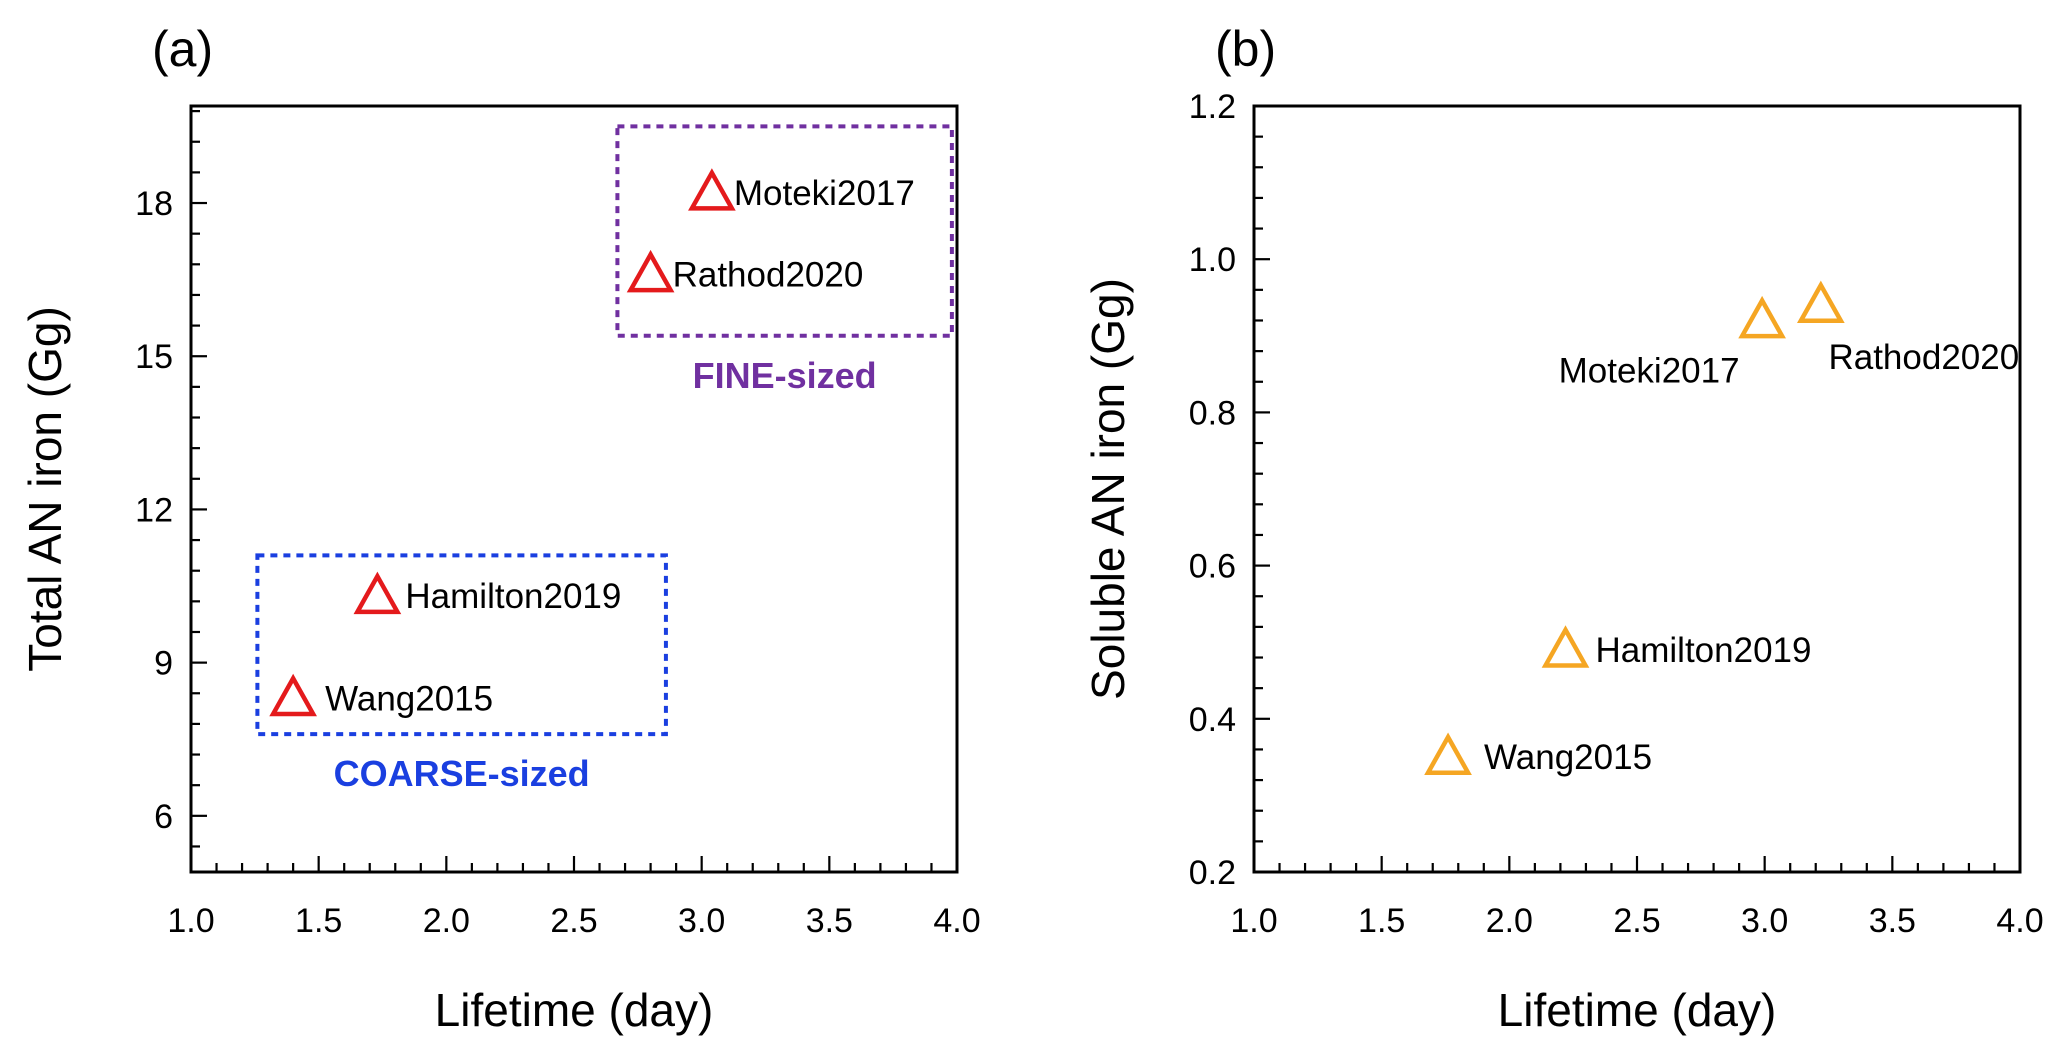 Image resolution: width=2067 pixels, height=1053 pixels. I want to click on y-axis-title: Total AN iron (Gg), so click(45, 489).